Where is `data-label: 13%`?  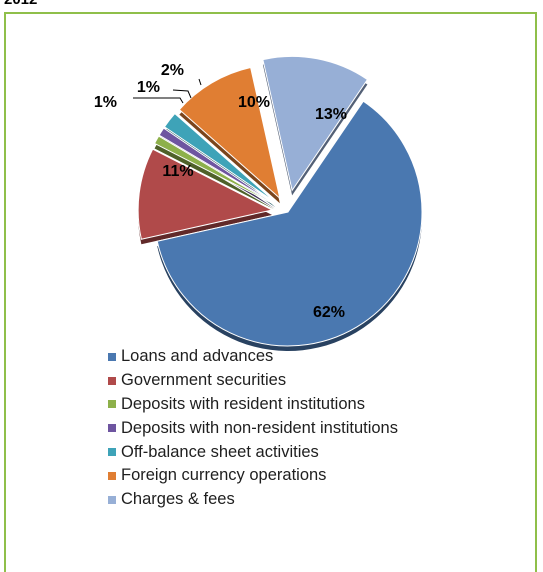 data-label: 13% is located at coordinates (331, 114).